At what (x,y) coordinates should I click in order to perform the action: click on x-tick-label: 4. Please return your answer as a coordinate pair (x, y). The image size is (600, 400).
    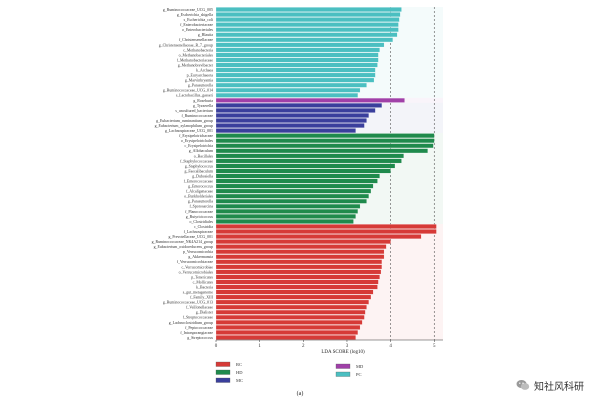
    Looking at the image, I should click on (390, 346).